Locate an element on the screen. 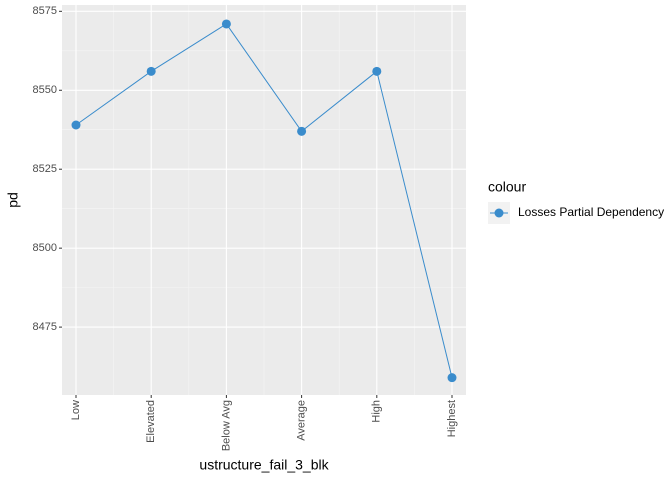 The width and height of the screenshot is (672, 480). legend-title: colour is located at coordinates (507, 187).